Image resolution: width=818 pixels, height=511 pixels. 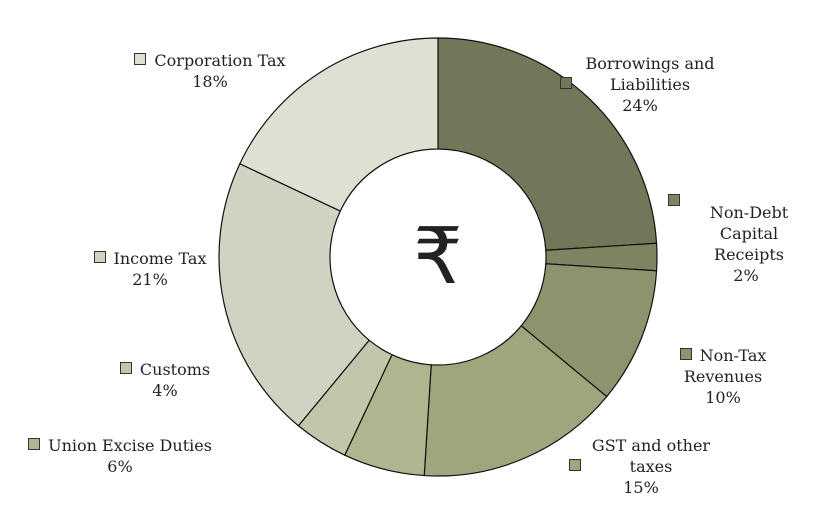 I want to click on label-non-tax: Non-Tax Revenues 10%, so click(x=723, y=376).